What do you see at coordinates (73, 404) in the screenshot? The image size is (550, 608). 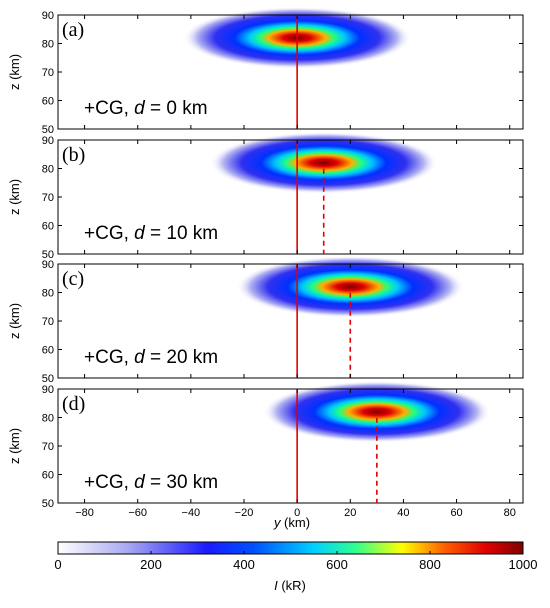 I see `panel-label: (d)` at bounding box center [73, 404].